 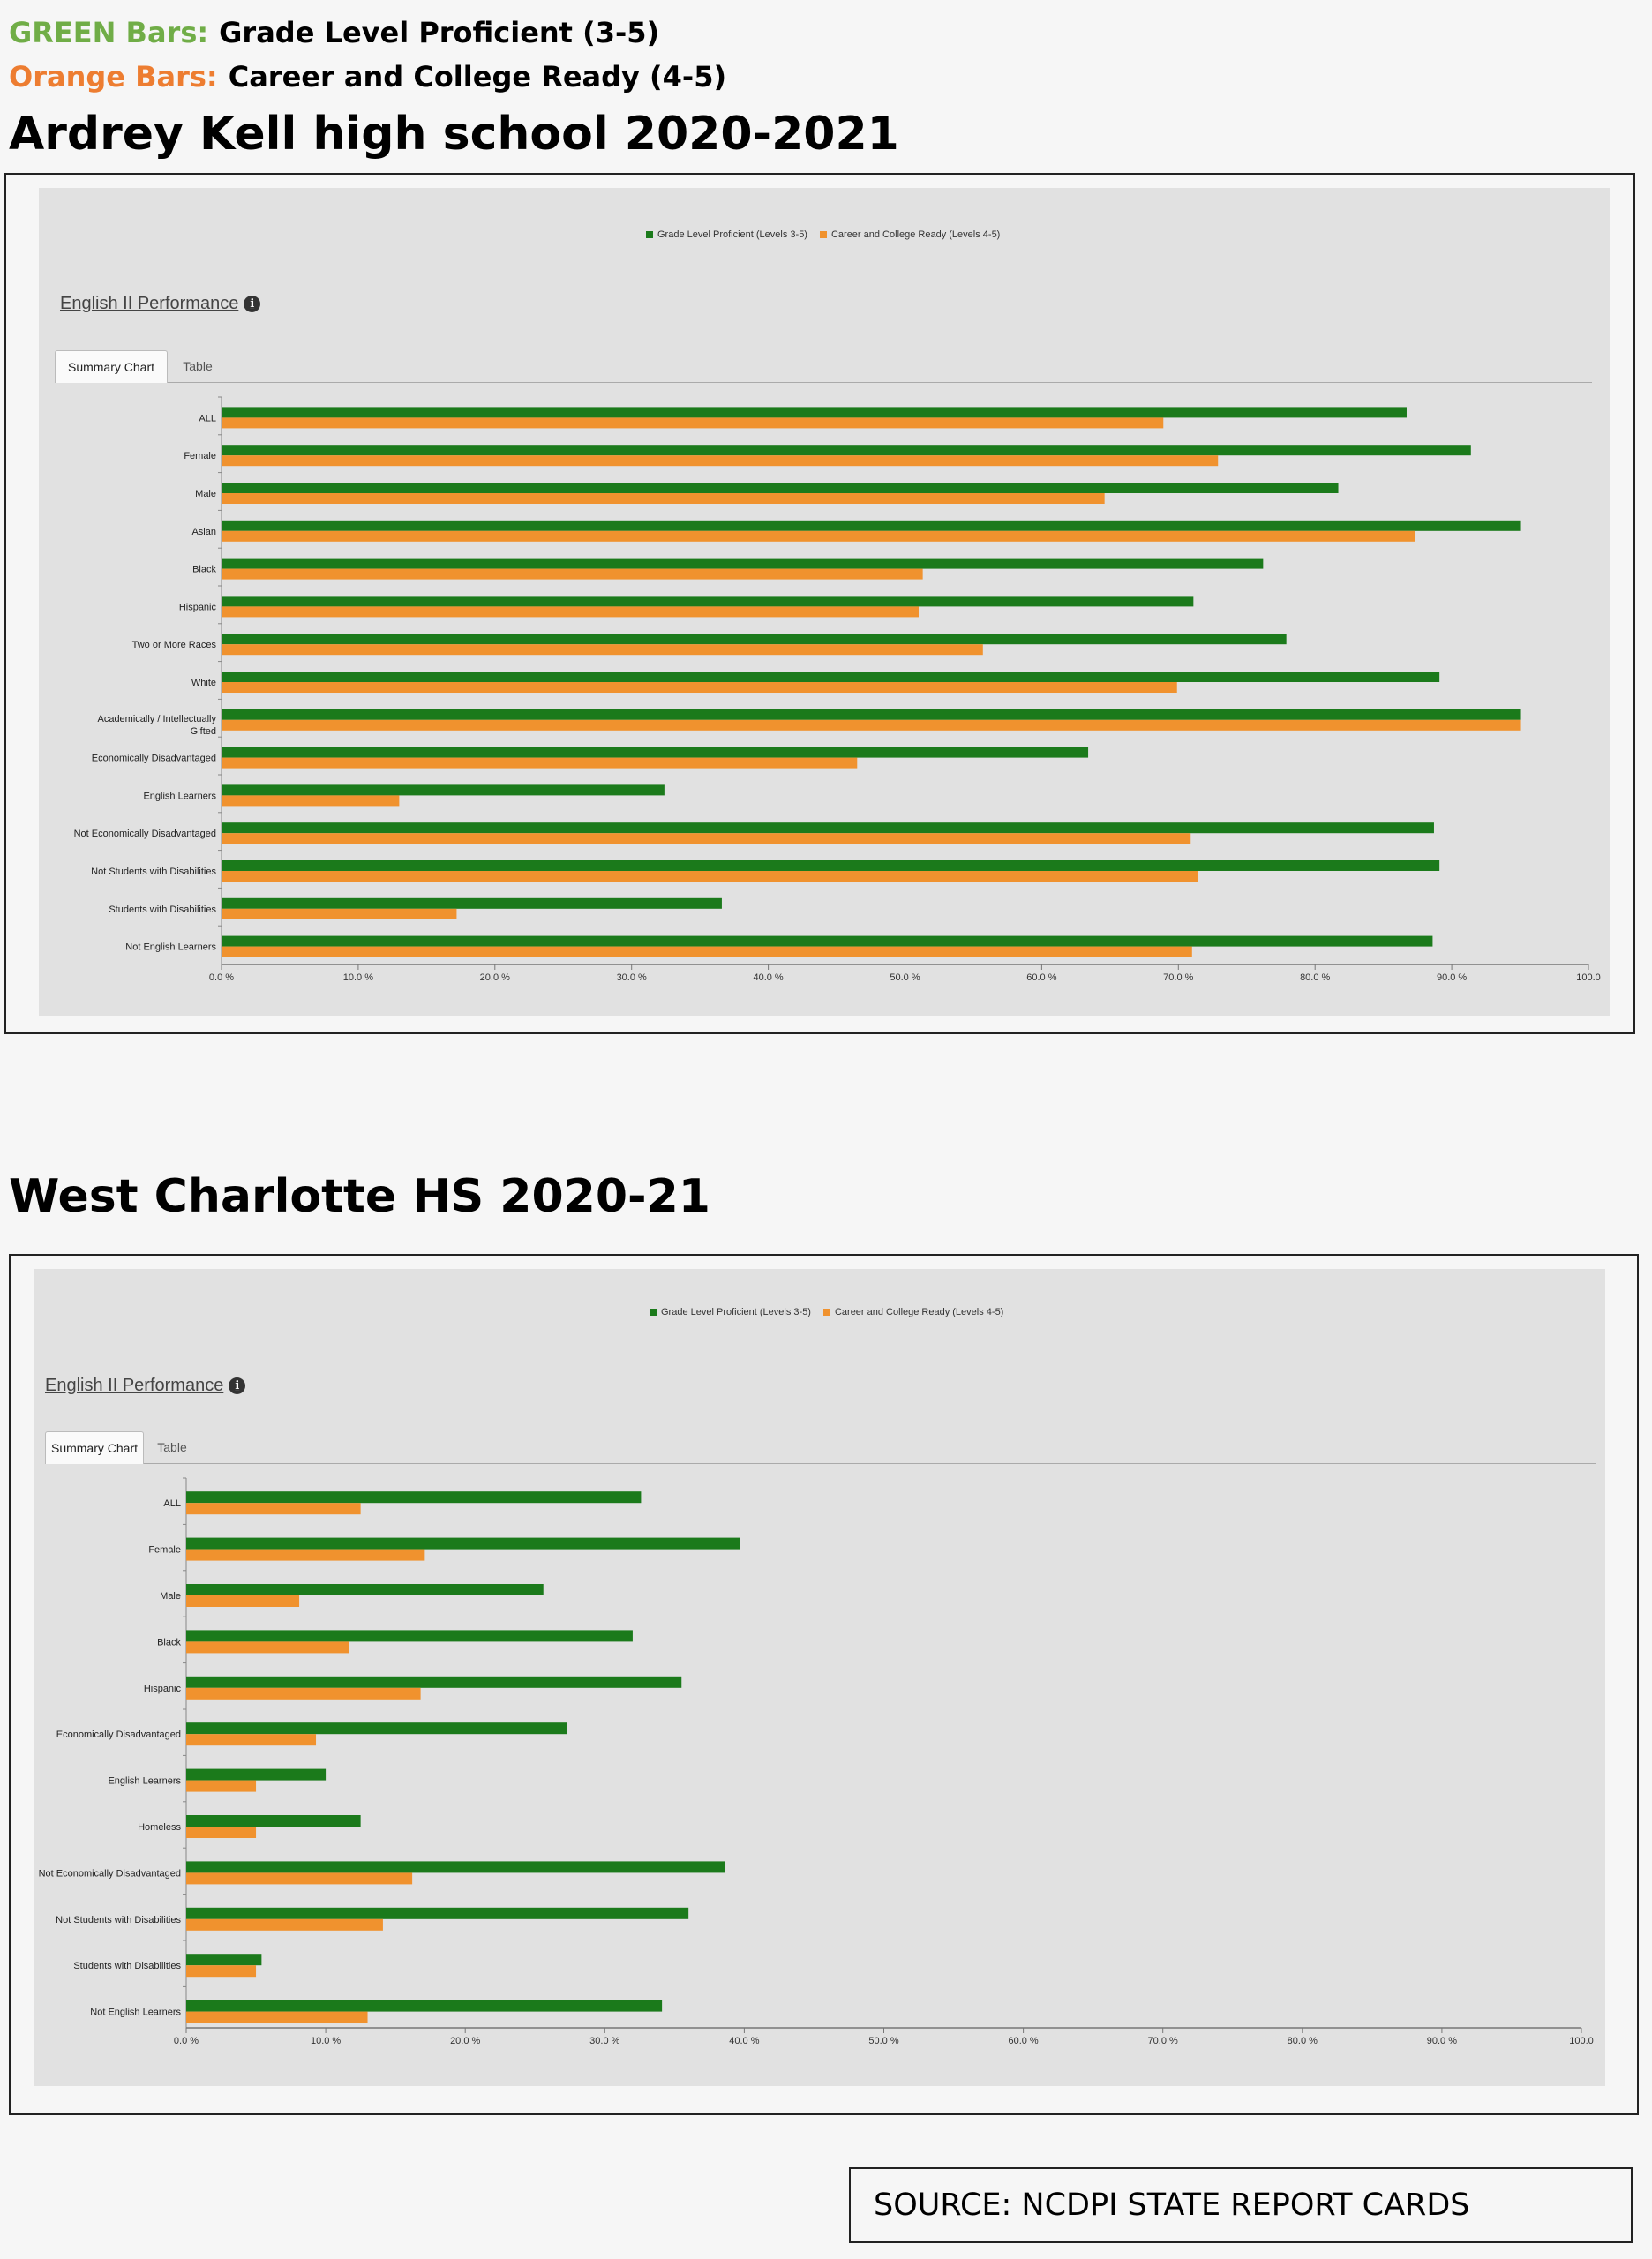 What do you see at coordinates (872, 714) in the screenshot?
I see `bar-proficient-academically-intellectually-gifted` at bounding box center [872, 714].